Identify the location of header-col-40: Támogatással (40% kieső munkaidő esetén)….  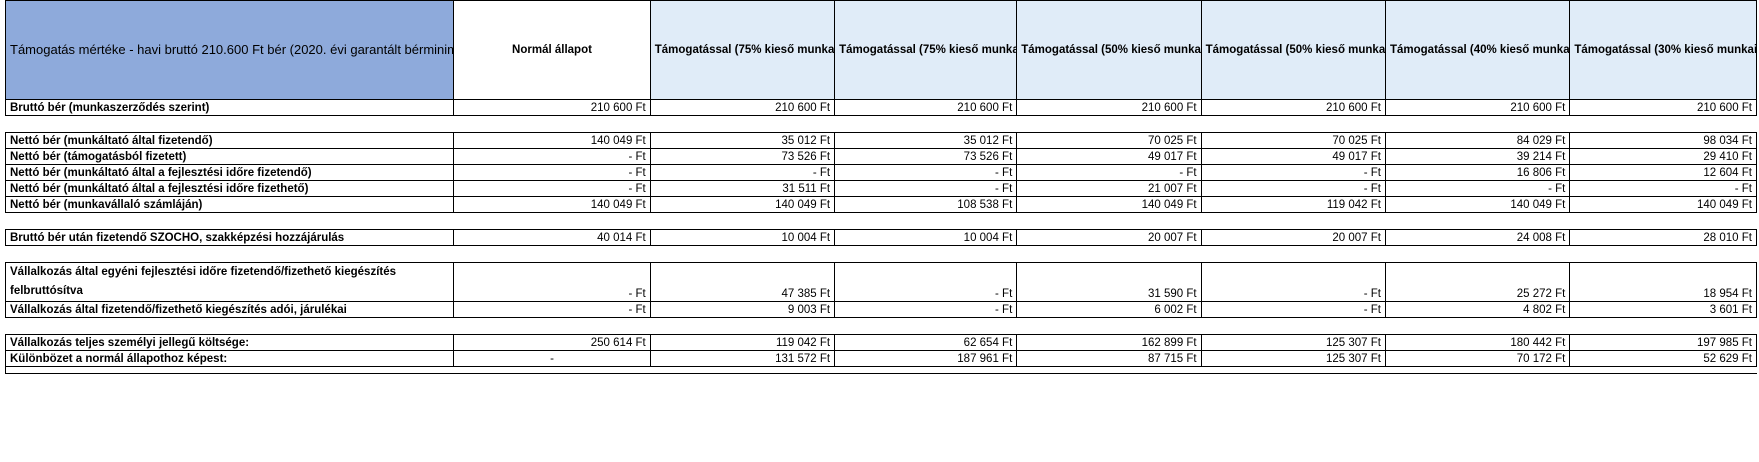
(1477, 50).